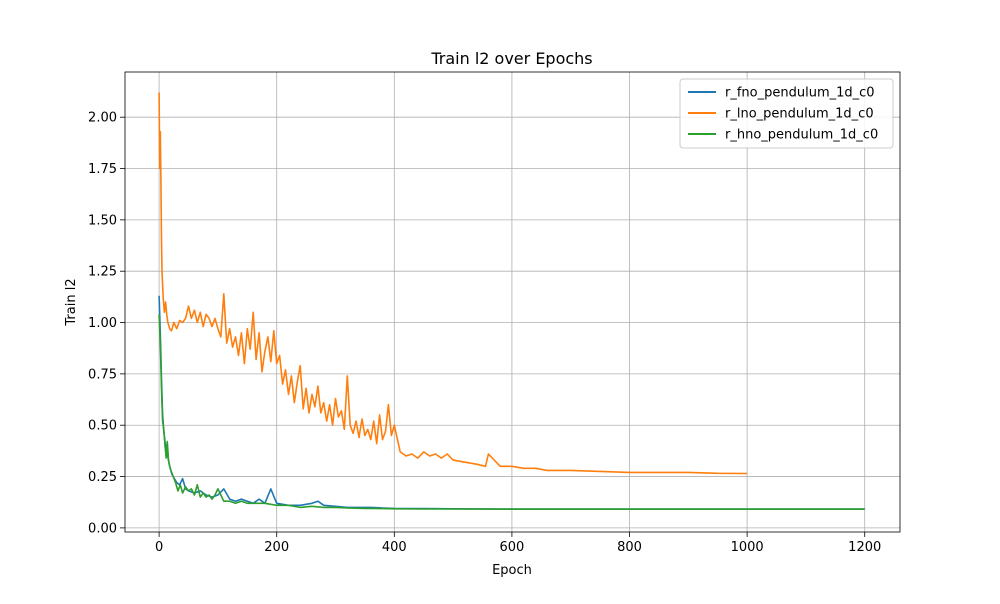 The image size is (1000, 604). I want to click on x-tick-label: 600, so click(511, 547).